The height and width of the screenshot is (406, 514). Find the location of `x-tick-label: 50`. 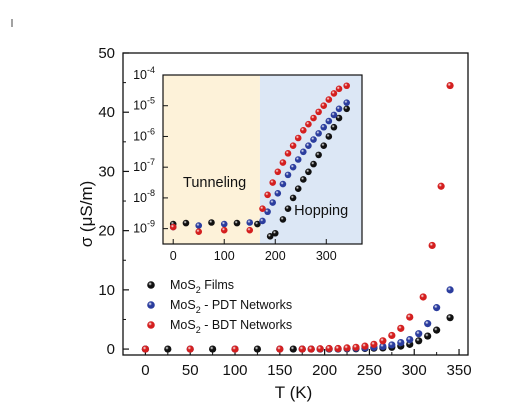

x-tick-label: 50 is located at coordinates (190, 370).